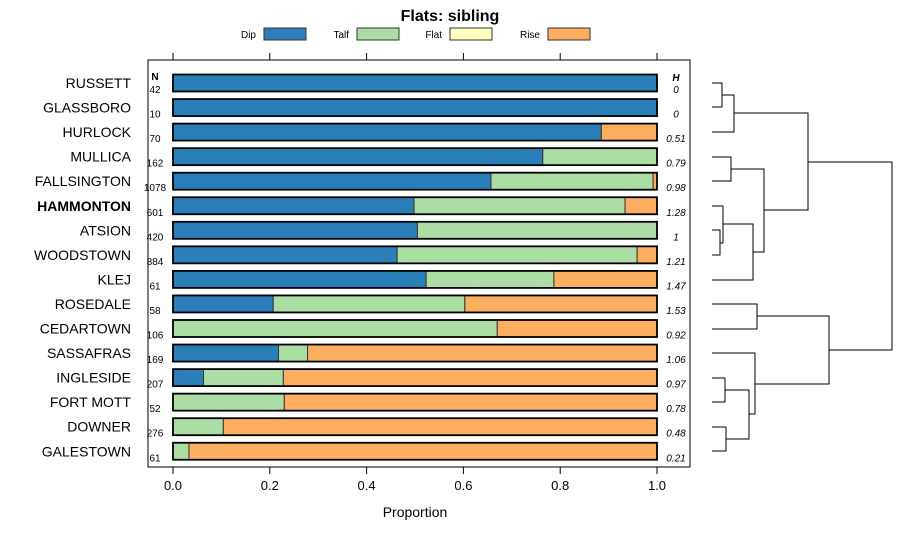 This screenshot has width=900, height=540. I want to click on x-tick-label: 0.6, so click(463, 485).